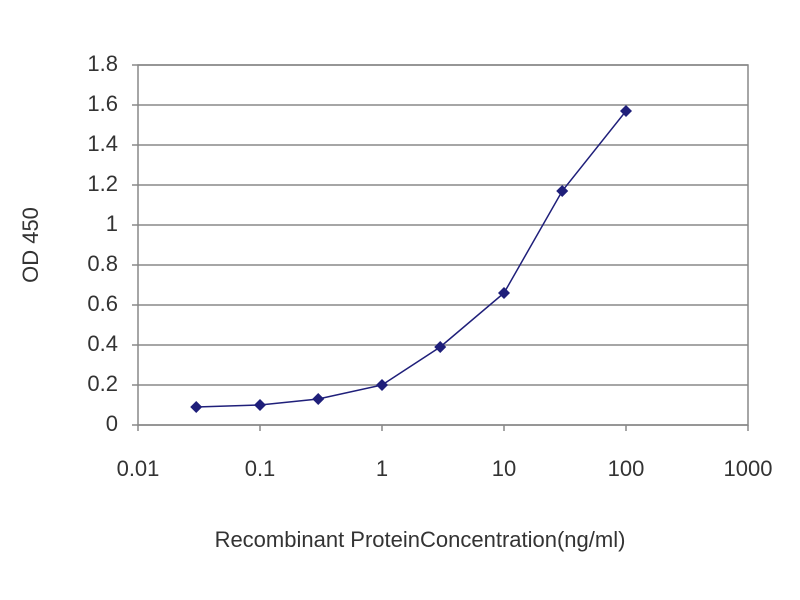 The image size is (800, 600). I want to click on y-tick-label: 0.6, so click(102, 303).